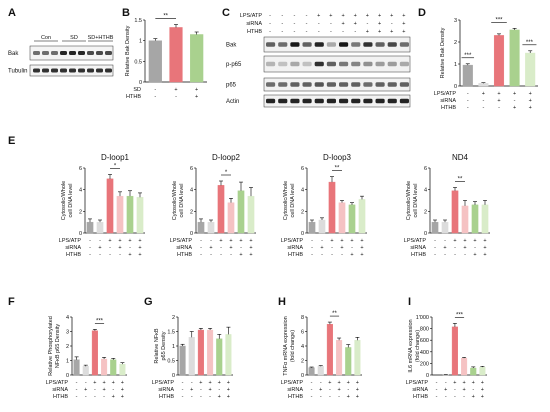 Image resolution: width=550 pixels, height=412 pixels. Describe the element at coordinates (455, 21) in the screenshot. I see `y-tick-label: 3` at that location.